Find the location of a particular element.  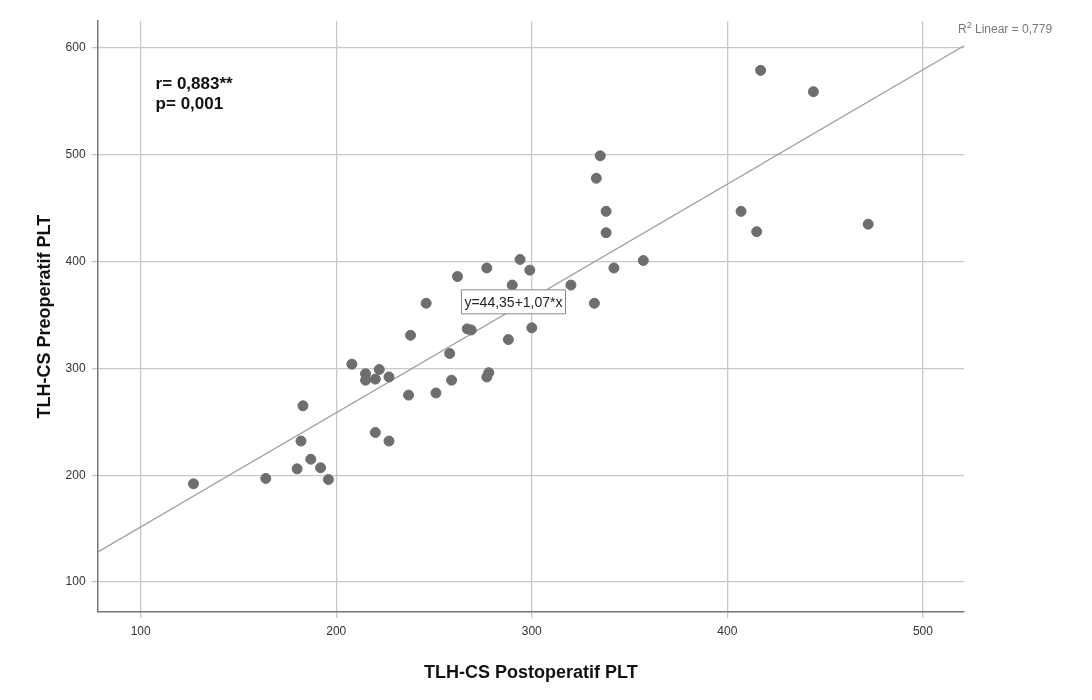

y-axis-title: TLH-CS Preoperatif PLT is located at coordinates (43, 316).